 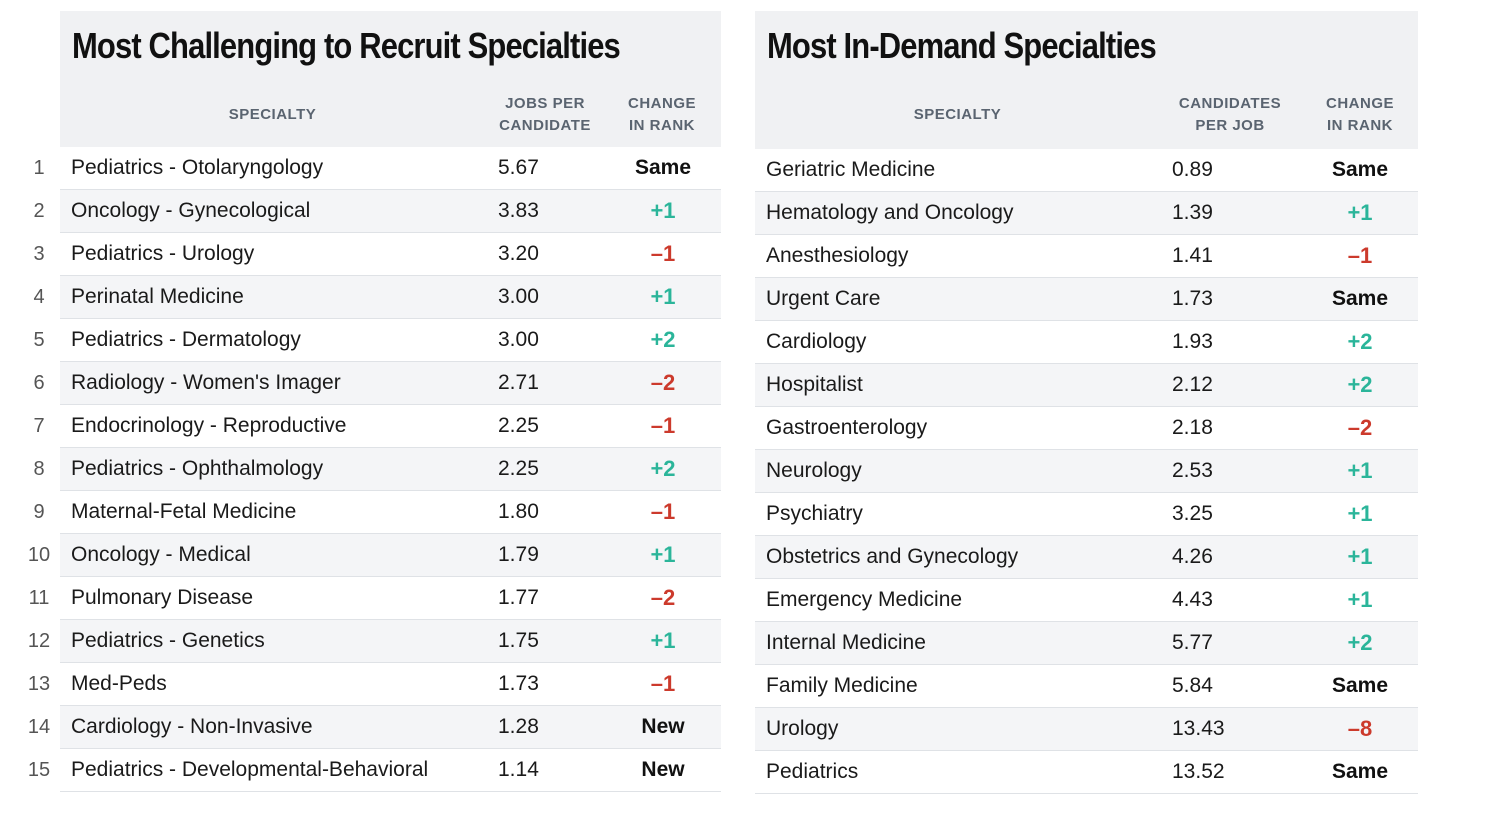 What do you see at coordinates (192, 726) in the screenshot?
I see `specialty-cell: Cardiology - Non-Invasive` at bounding box center [192, 726].